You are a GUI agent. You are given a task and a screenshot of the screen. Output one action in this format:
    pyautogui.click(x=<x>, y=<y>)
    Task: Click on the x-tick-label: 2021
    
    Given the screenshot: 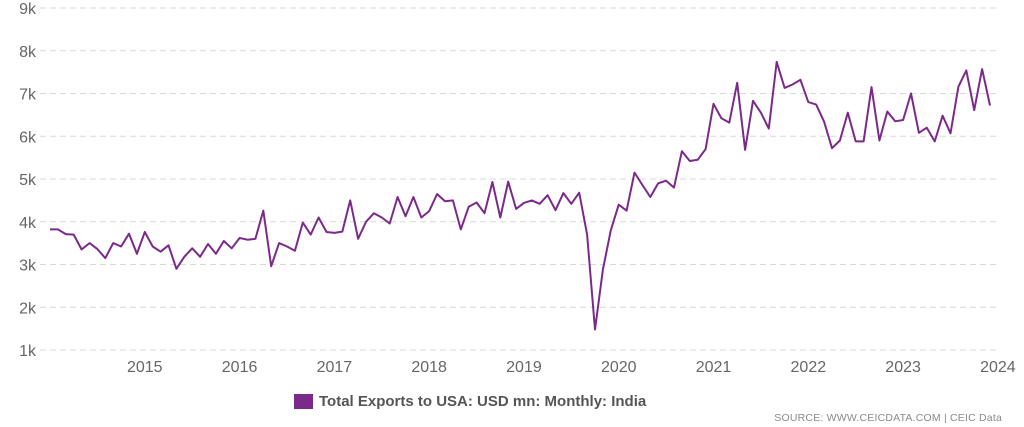 What is the action you would take?
    pyautogui.click(x=714, y=367)
    